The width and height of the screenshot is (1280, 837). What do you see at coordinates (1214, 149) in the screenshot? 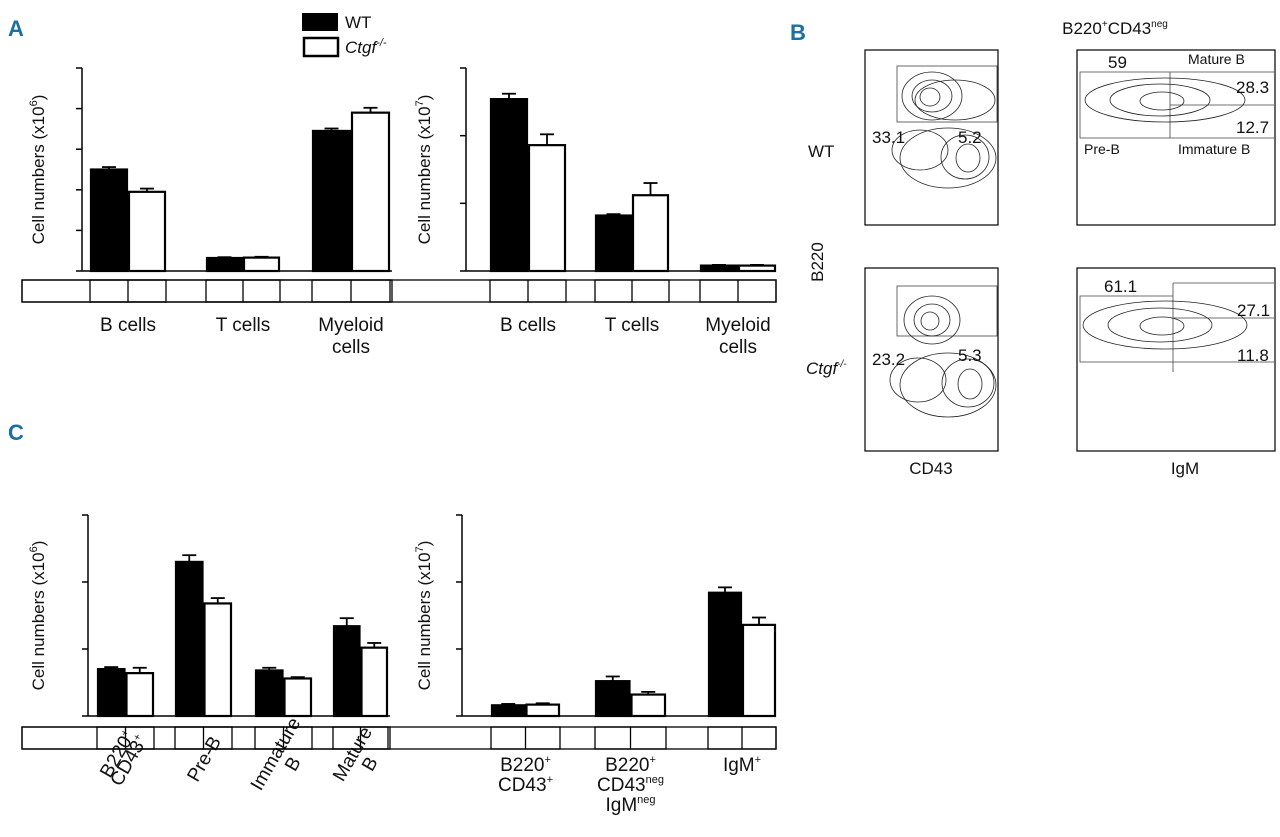
I see `facs-wt-immature-label: Immature B` at bounding box center [1214, 149].